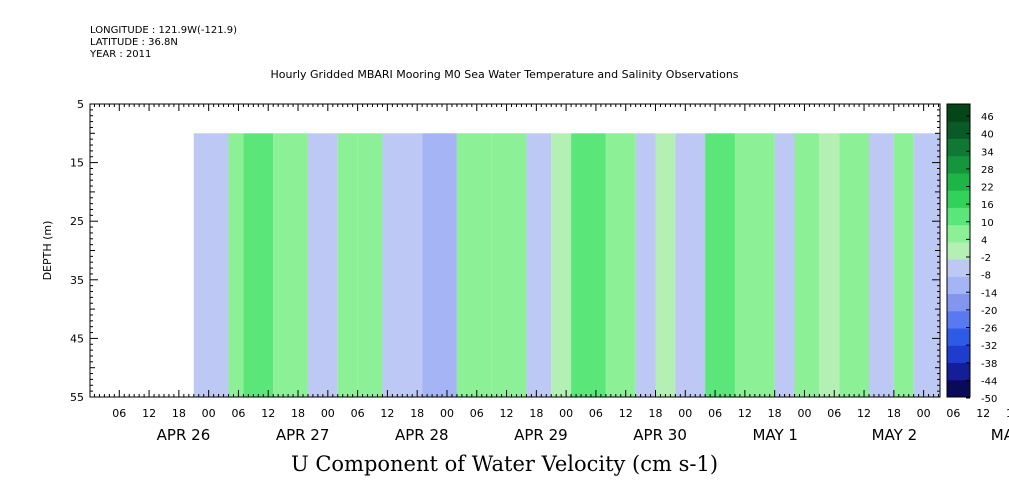 The width and height of the screenshot is (1009, 504). I want to click on x-day-label: MAY 3, so click(1000, 435).